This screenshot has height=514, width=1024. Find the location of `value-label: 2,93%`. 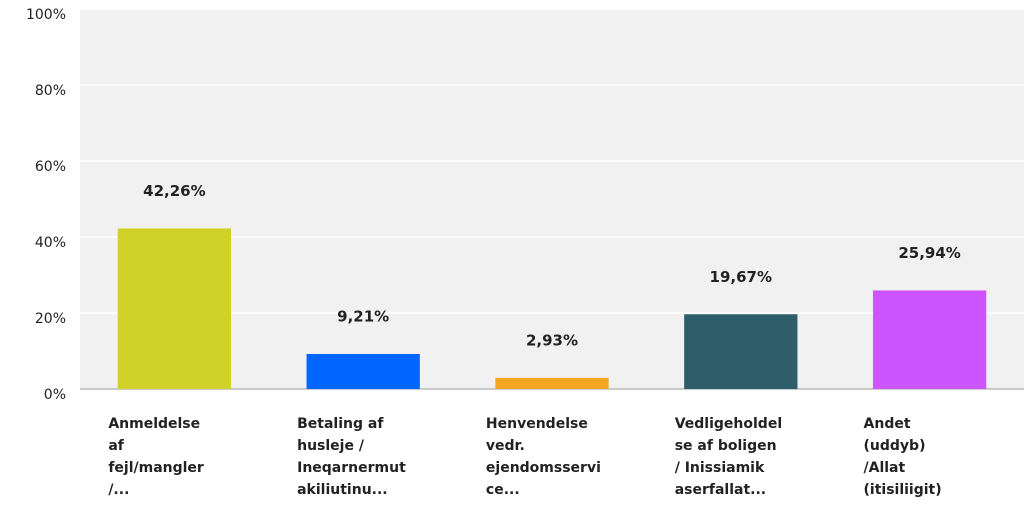

value-label: 2,93% is located at coordinates (552, 340).